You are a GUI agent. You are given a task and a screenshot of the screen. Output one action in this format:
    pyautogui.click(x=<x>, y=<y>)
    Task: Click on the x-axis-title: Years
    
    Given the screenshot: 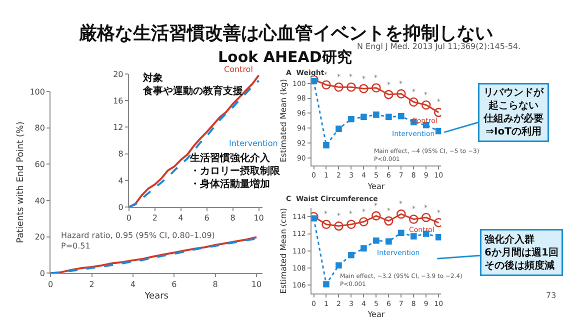 What is the action you would take?
    pyautogui.click(x=156, y=297)
    